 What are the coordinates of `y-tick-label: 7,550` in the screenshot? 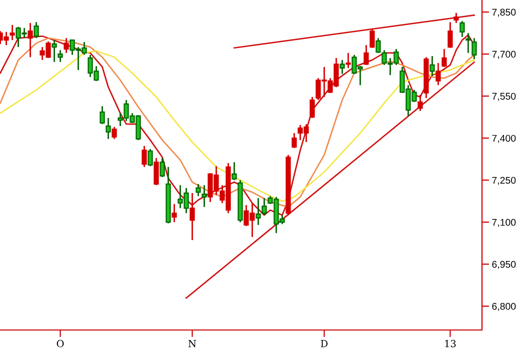 It's located at (504, 96).